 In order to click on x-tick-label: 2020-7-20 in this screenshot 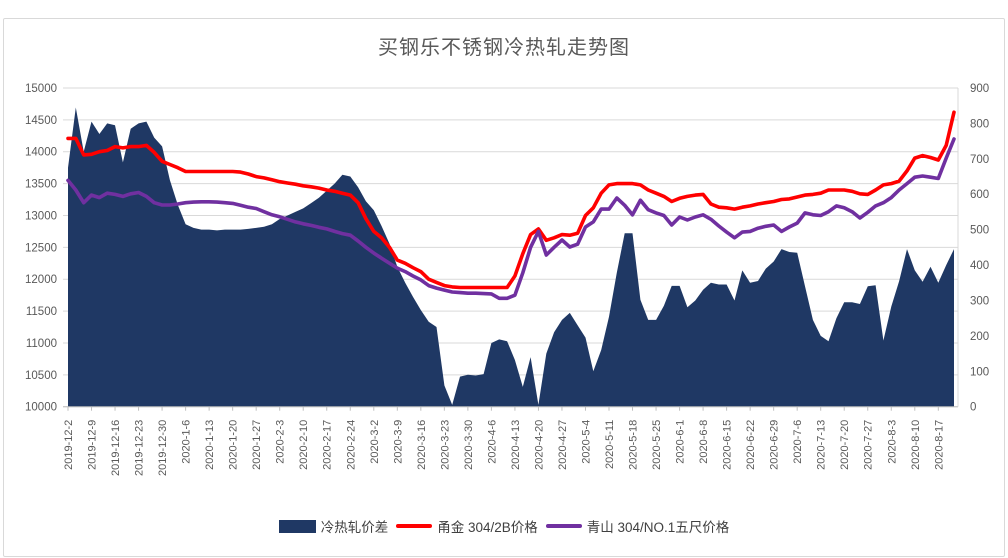, I will do `click(845, 445)`.